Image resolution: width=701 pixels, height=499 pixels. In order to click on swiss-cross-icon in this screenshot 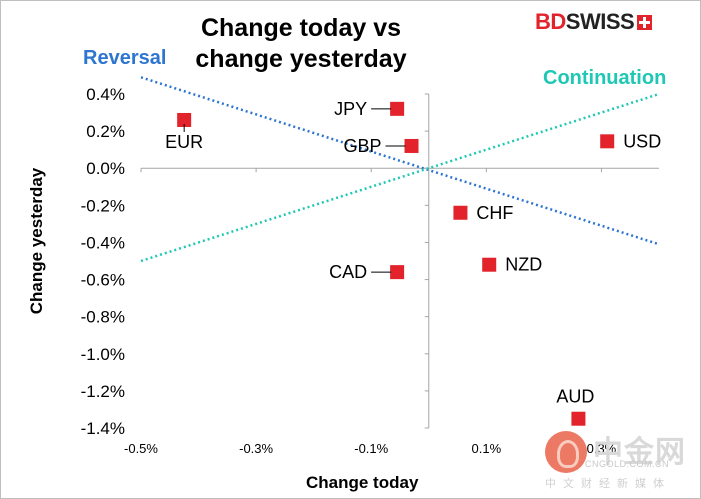, I will do `click(645, 22)`.